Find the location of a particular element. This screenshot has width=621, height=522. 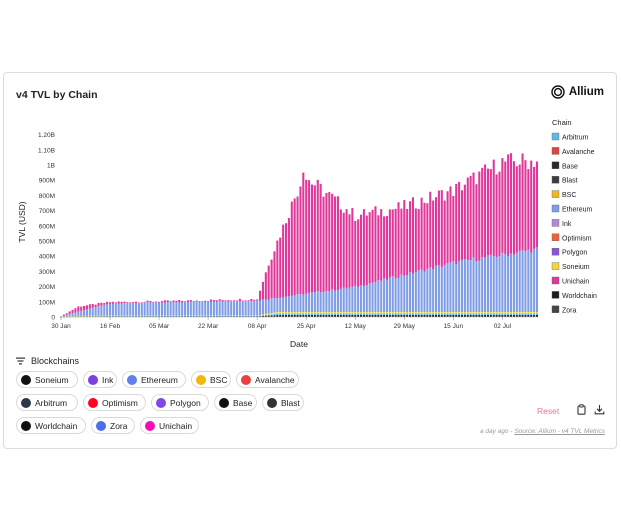

reset-button: Reset is located at coordinates (548, 411).